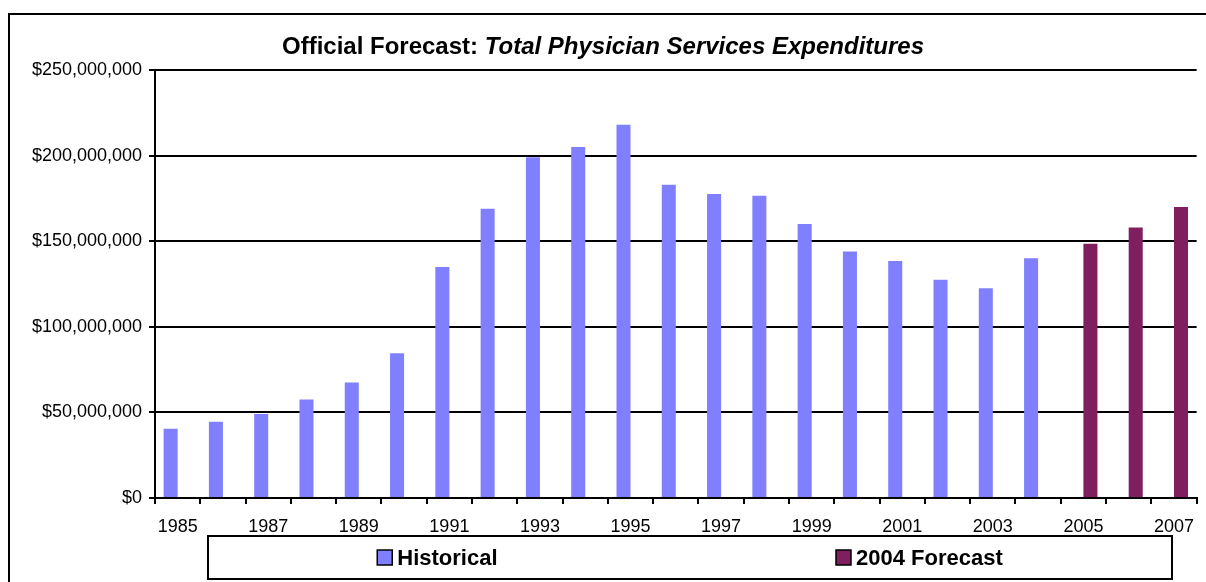 The width and height of the screenshot is (1206, 582). What do you see at coordinates (91, 411) in the screenshot?
I see `y-tick-label: $50,000,000` at bounding box center [91, 411].